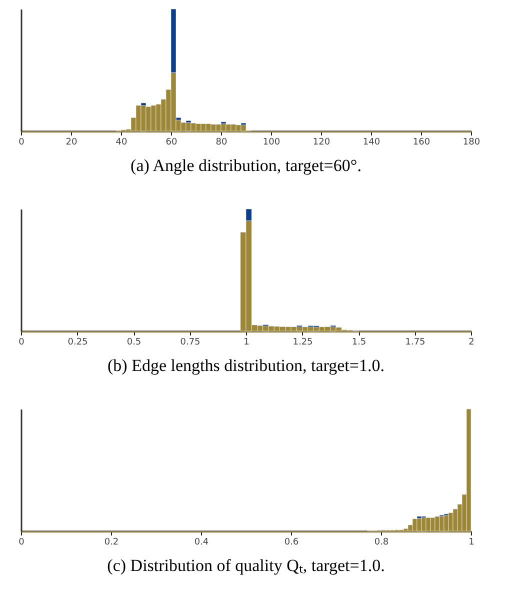  What do you see at coordinates (415, 343) in the screenshot?
I see `x-tick-label: 1.75` at bounding box center [415, 343].